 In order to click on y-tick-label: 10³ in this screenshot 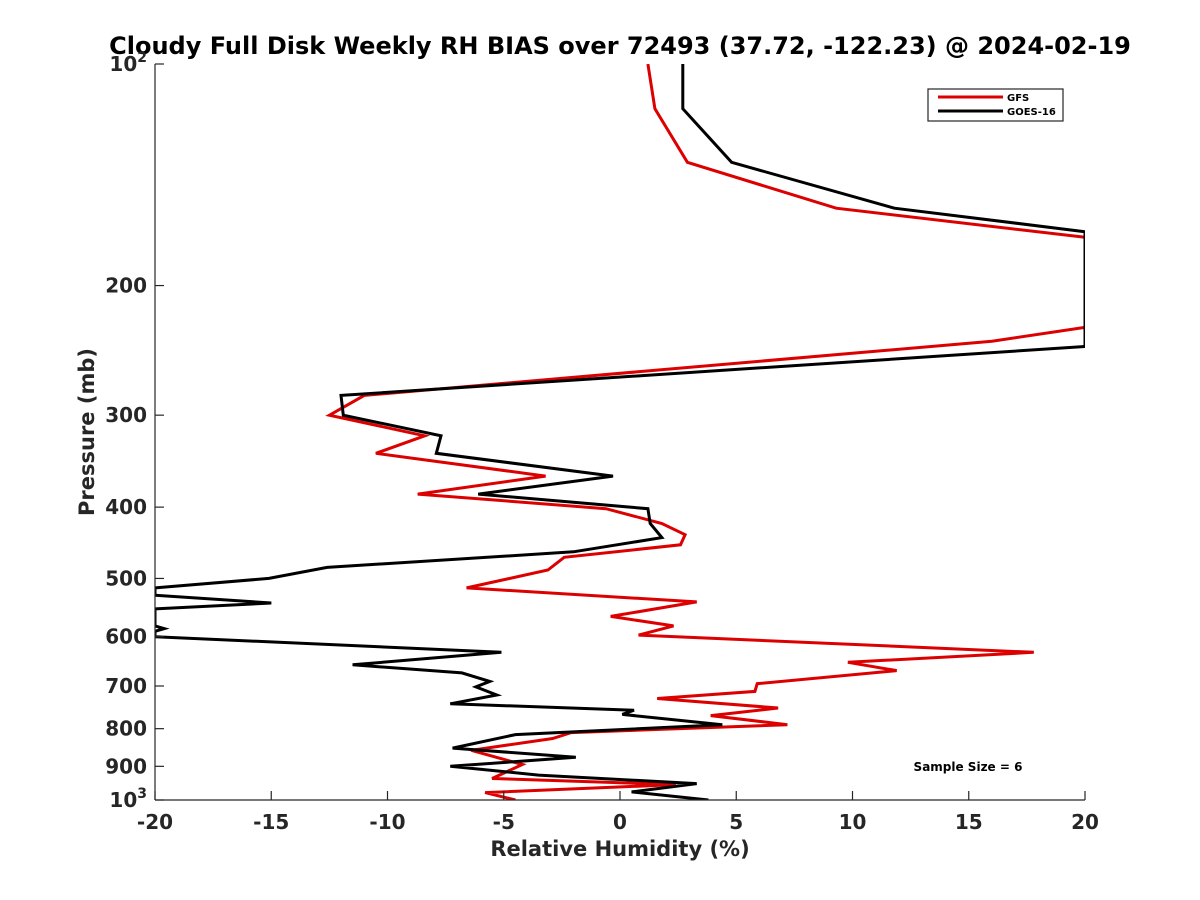, I will do `click(128, 799)`.